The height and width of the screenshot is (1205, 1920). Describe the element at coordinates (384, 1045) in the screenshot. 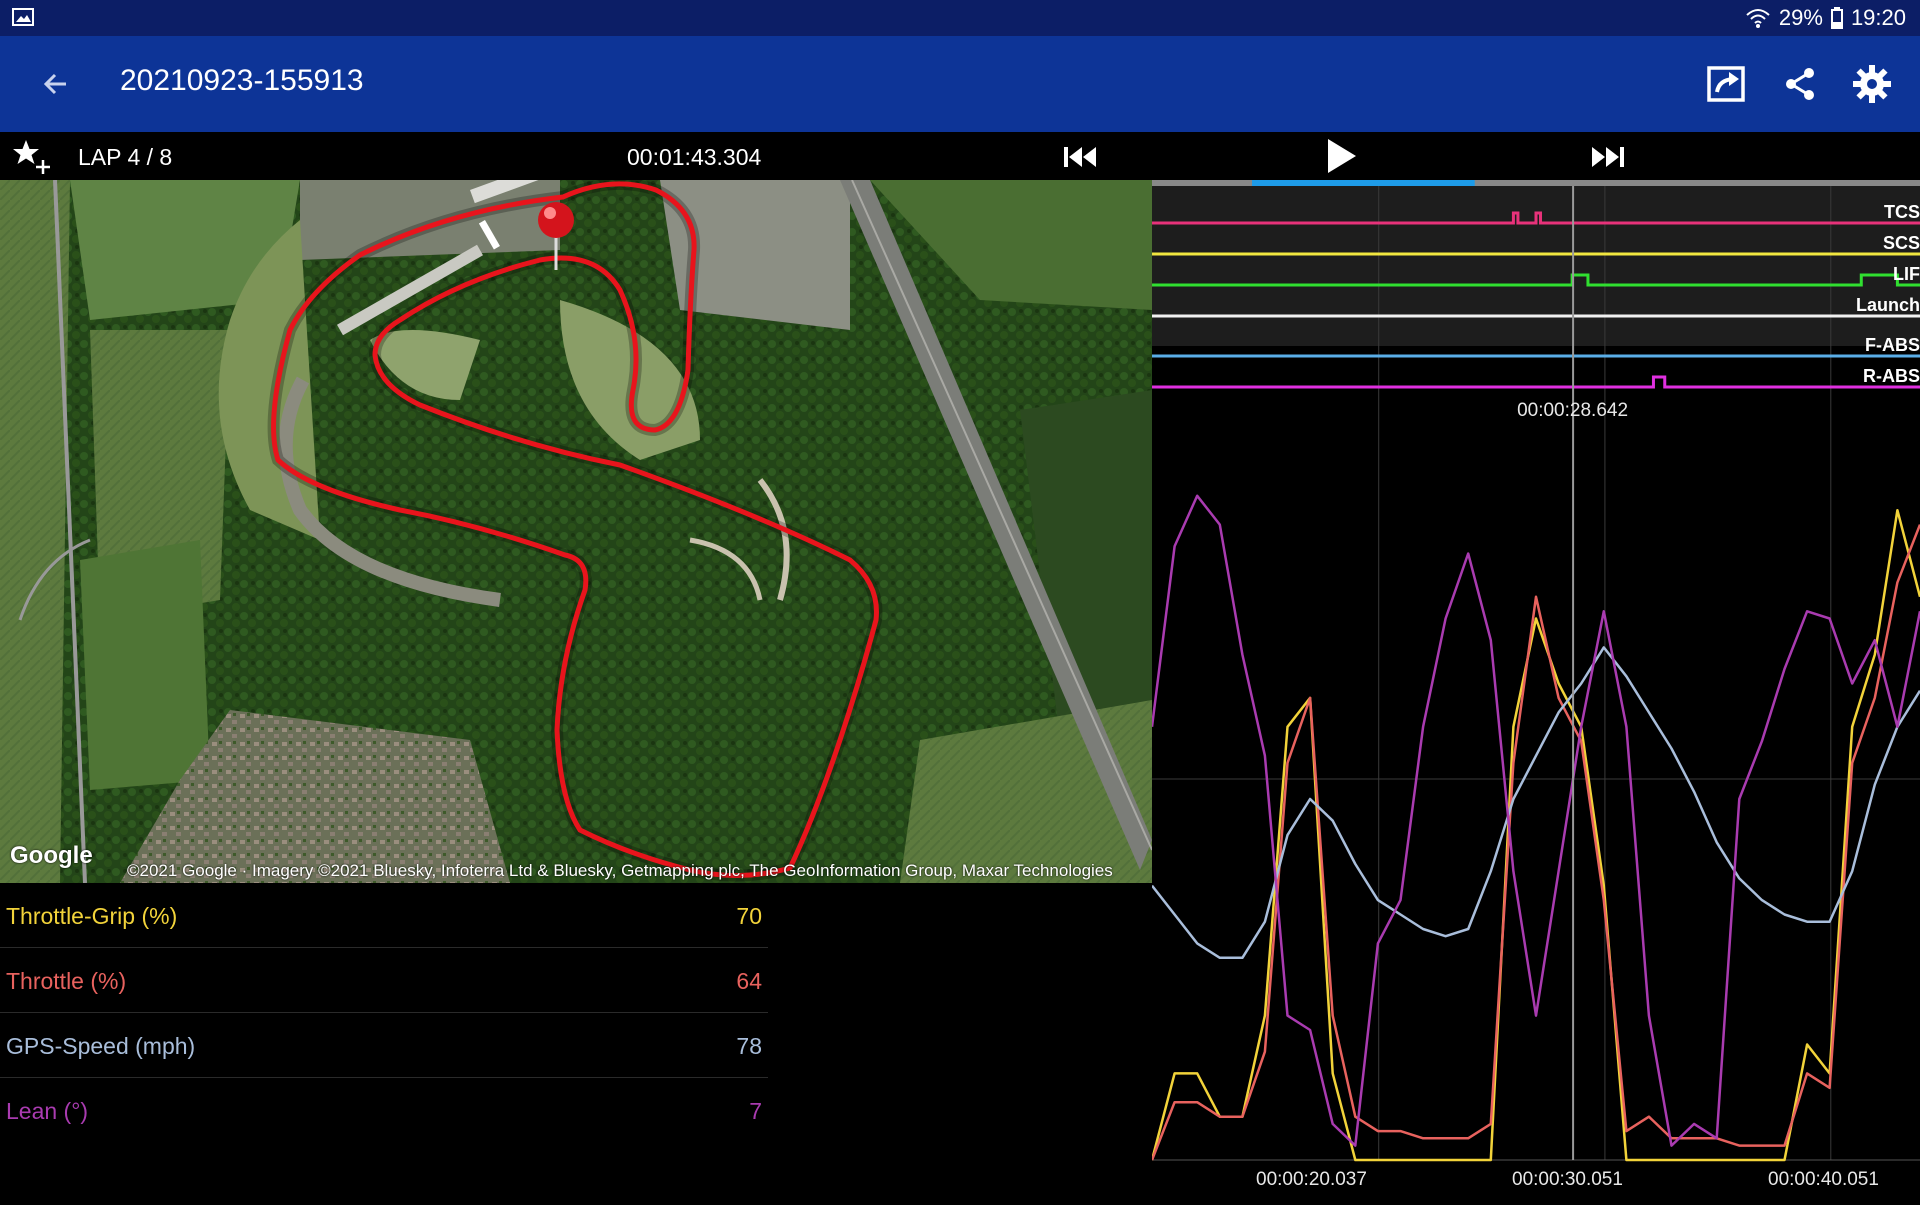

I see `value-row-gps-speed: GPS-Speed (mph) 78` at that location.